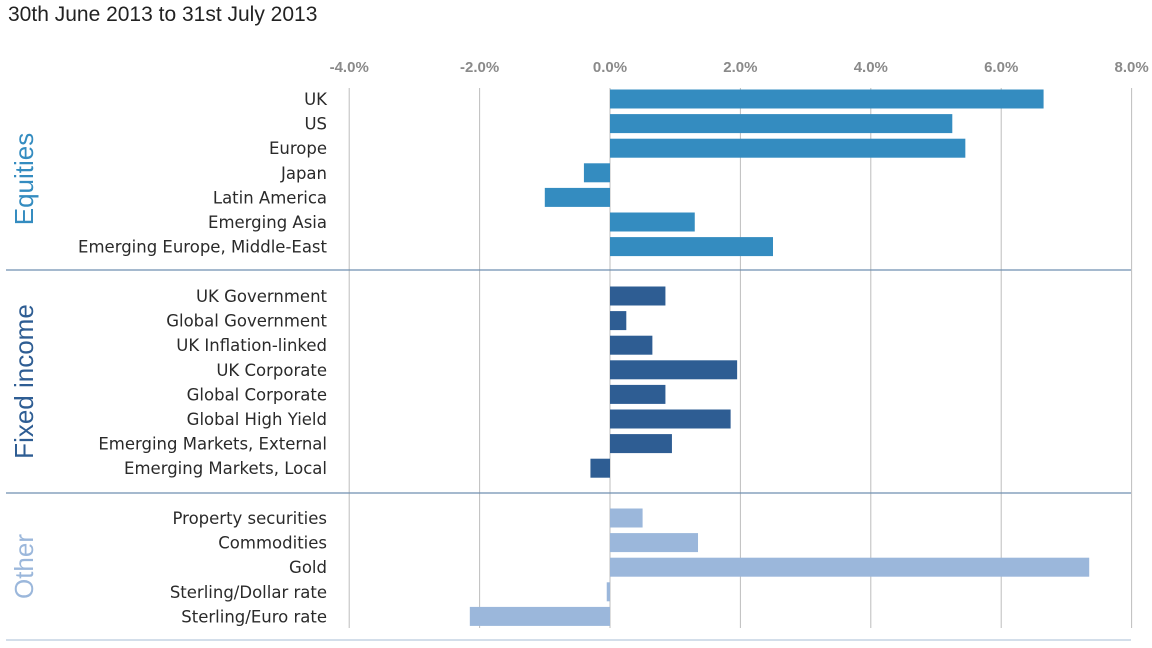 The image size is (1152, 648). What do you see at coordinates (262, 296) in the screenshot?
I see `category-label: UK Government` at bounding box center [262, 296].